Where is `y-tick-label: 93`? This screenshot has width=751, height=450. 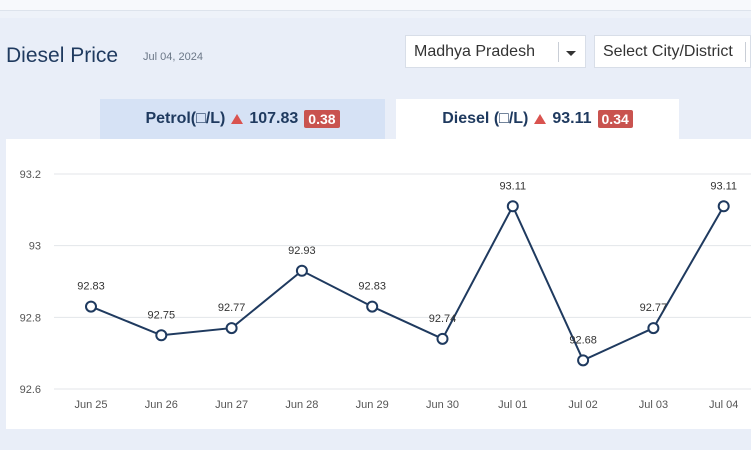 y-tick-label: 93 is located at coordinates (35, 247).